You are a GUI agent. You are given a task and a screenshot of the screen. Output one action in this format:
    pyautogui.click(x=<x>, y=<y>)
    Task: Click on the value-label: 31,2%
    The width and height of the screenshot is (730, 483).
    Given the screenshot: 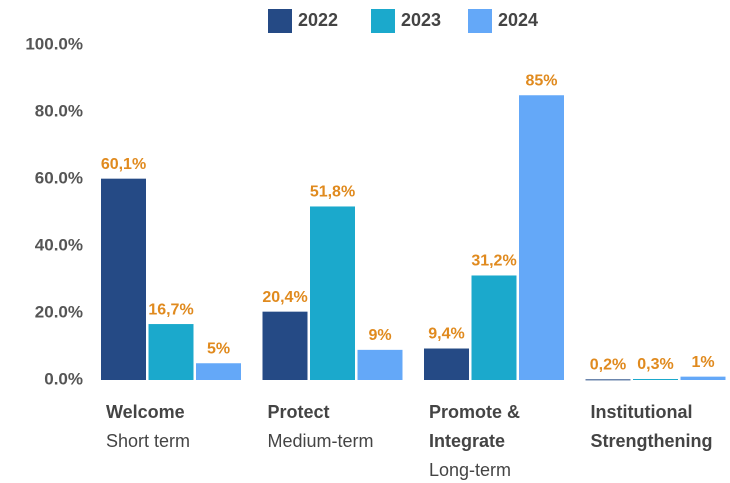 What is the action you would take?
    pyautogui.click(x=493, y=261)
    